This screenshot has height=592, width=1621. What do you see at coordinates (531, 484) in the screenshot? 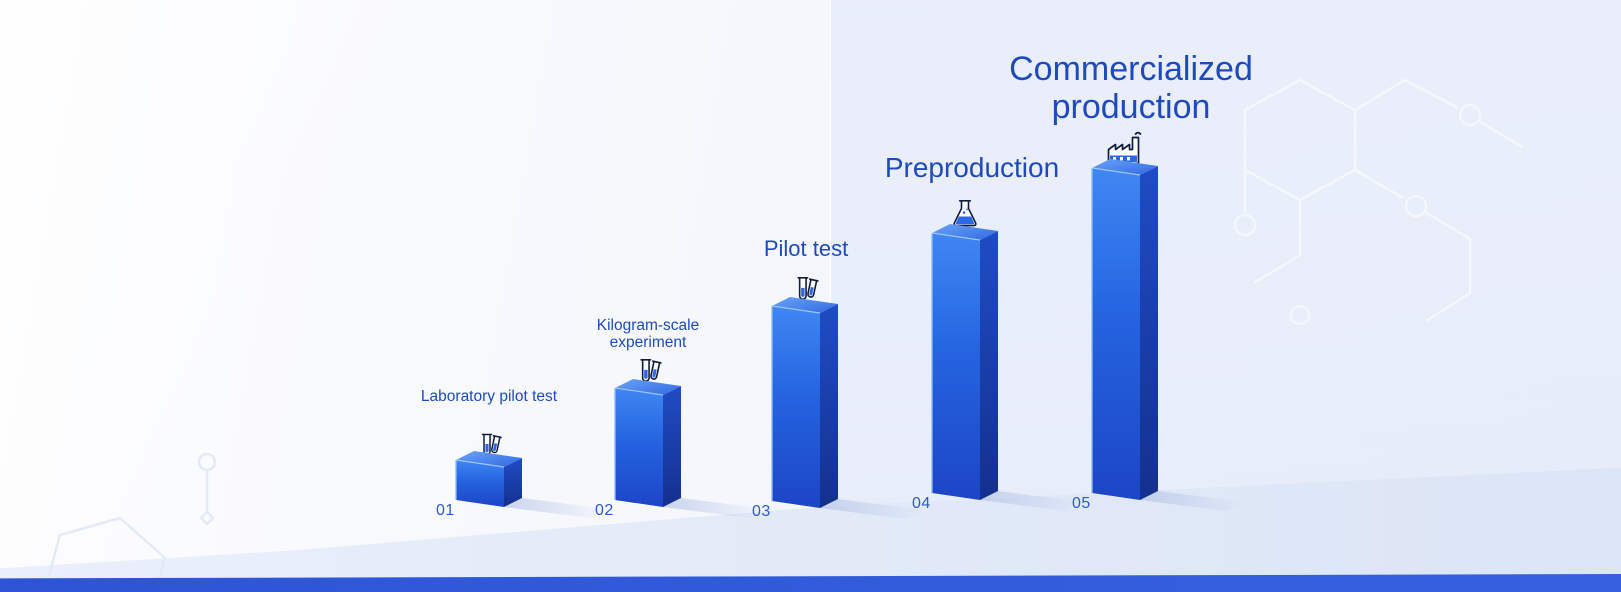
I see `stage-1-bar` at bounding box center [531, 484].